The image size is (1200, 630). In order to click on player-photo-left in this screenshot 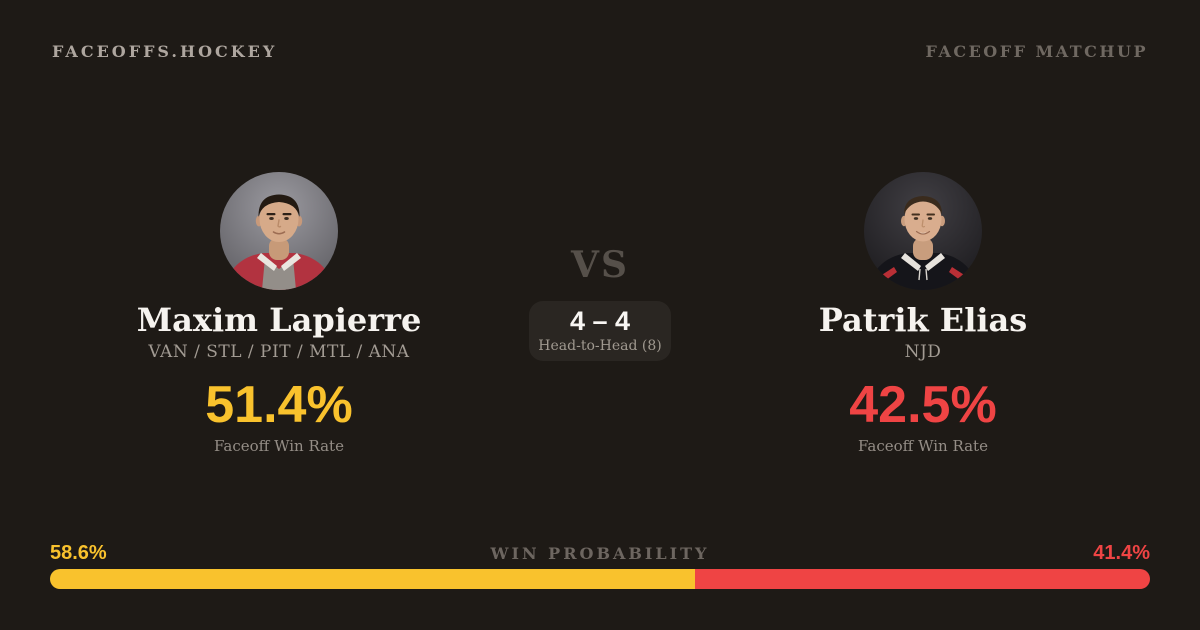, I will do `click(279, 231)`.